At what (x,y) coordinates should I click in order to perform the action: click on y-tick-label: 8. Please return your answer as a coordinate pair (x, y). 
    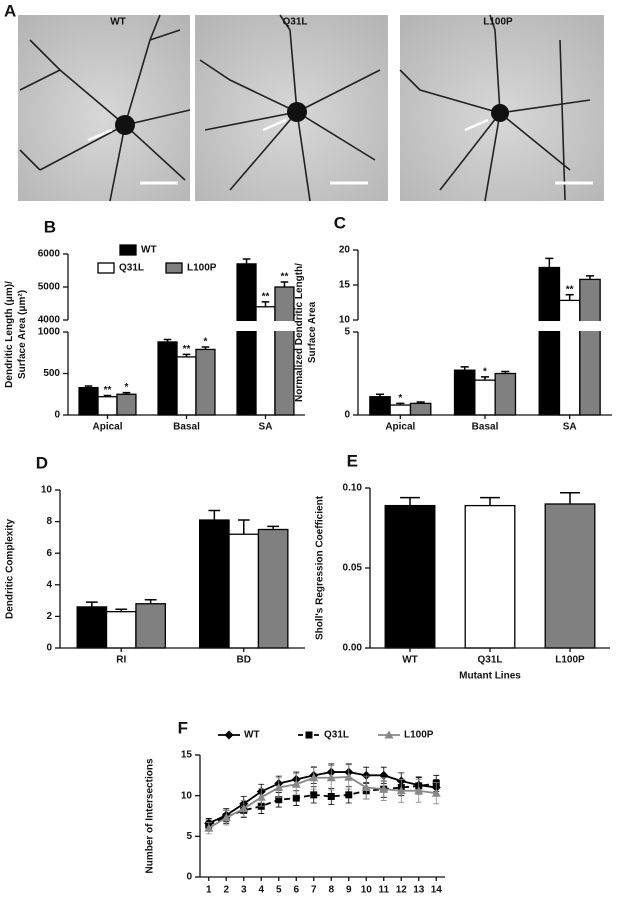
    Looking at the image, I should click on (49, 521).